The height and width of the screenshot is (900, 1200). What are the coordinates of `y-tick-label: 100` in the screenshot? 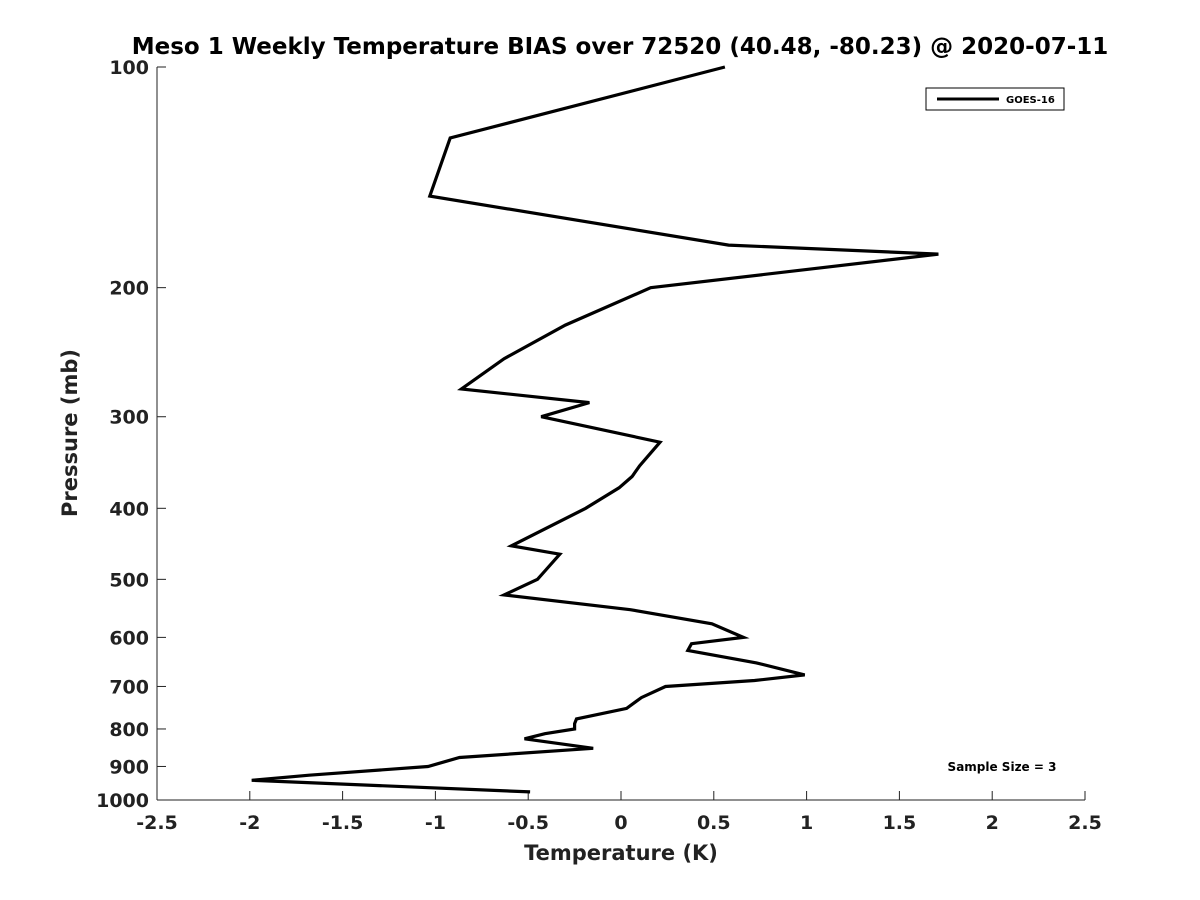 It's located at (129, 68).